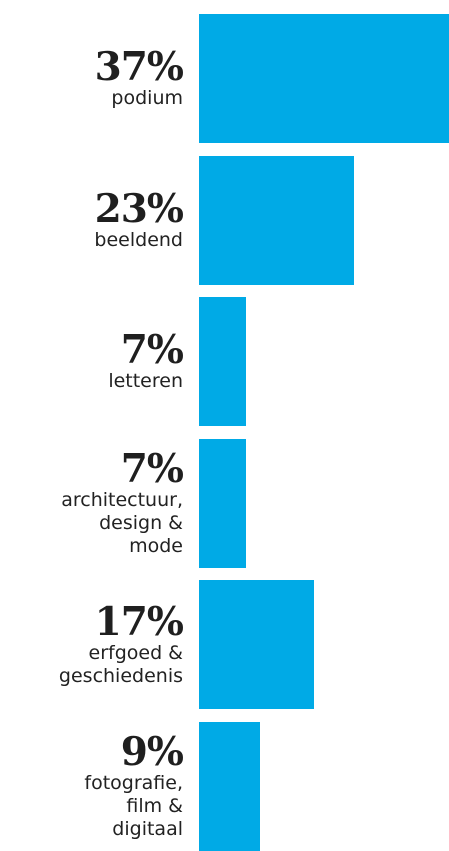 The width and height of the screenshot is (449, 851). Describe the element at coordinates (139, 621) in the screenshot. I see `value-label: 17%` at that location.